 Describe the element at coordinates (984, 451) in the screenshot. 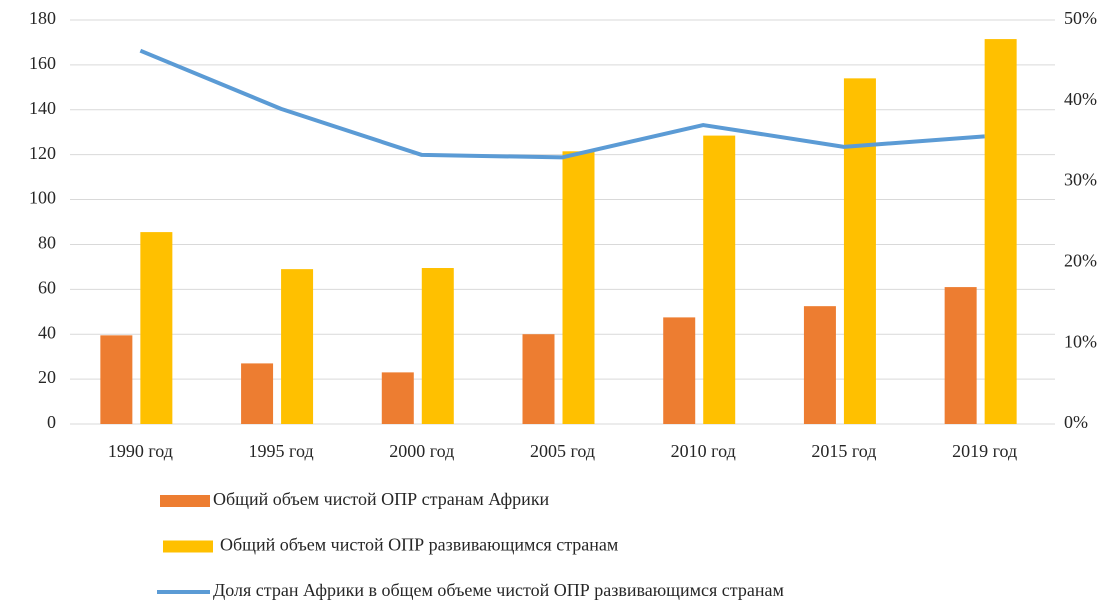

I see `x-tick-label: 2019 год` at that location.